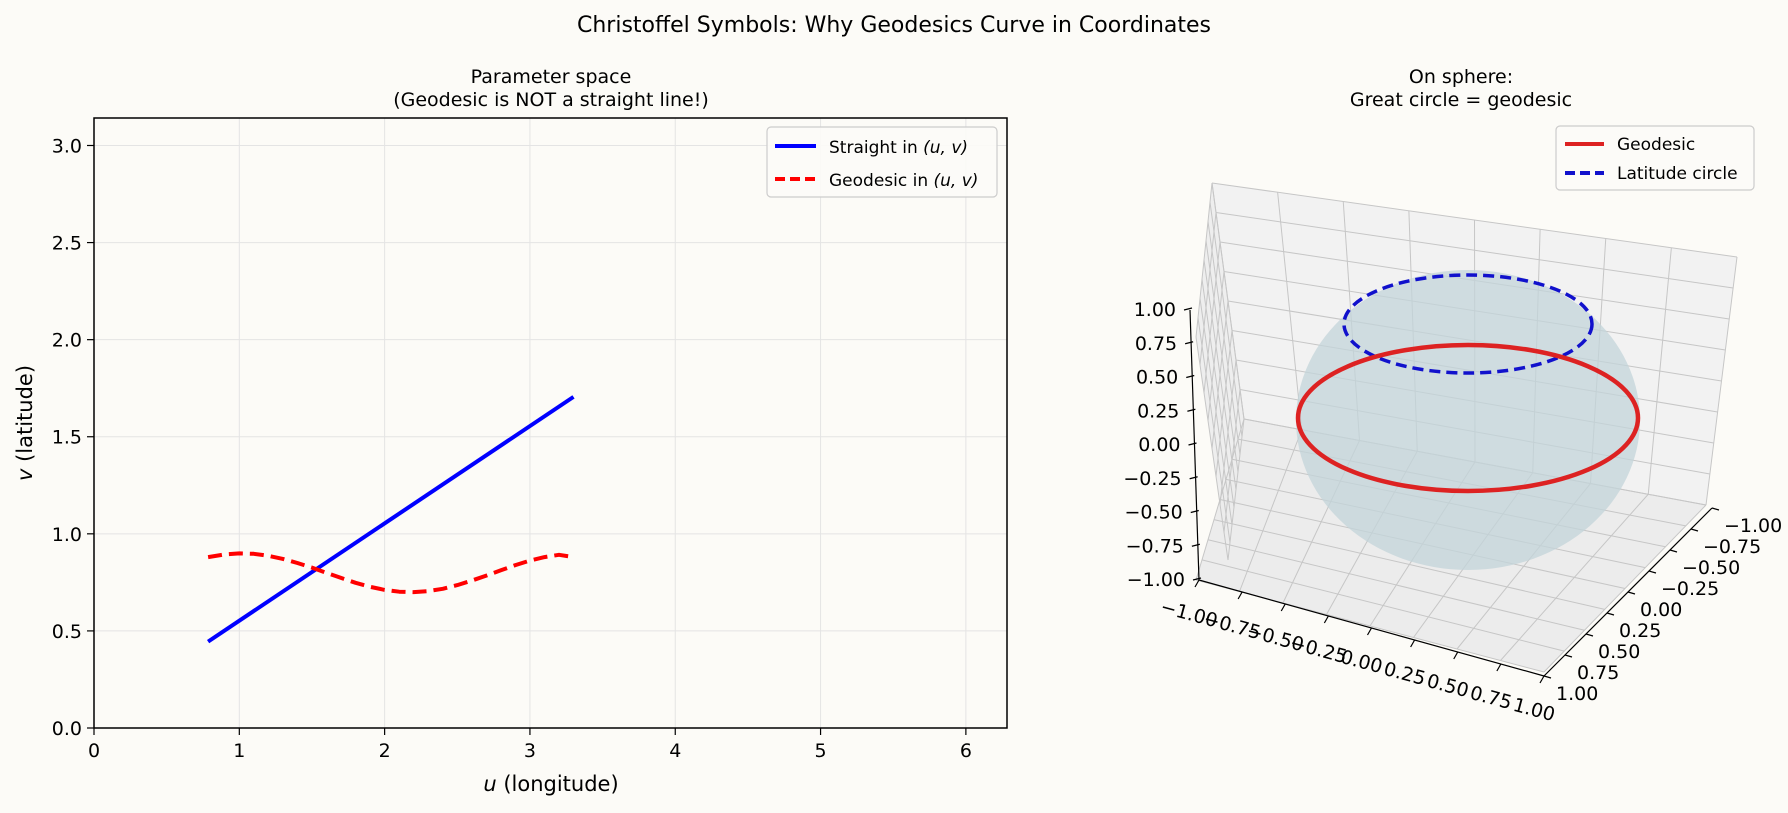 Image resolution: width=1788 pixels, height=813 pixels. I want to click on x3d-tick-label: 0.75, so click(1491, 698).